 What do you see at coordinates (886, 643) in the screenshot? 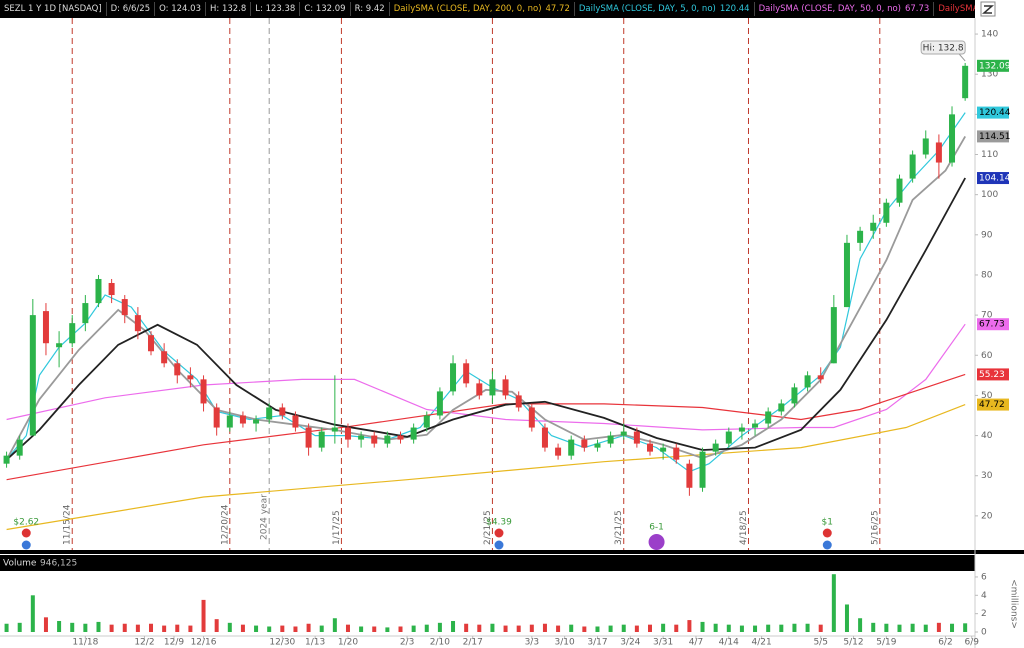
I see `x-tick-label: 5/19` at bounding box center [886, 643].